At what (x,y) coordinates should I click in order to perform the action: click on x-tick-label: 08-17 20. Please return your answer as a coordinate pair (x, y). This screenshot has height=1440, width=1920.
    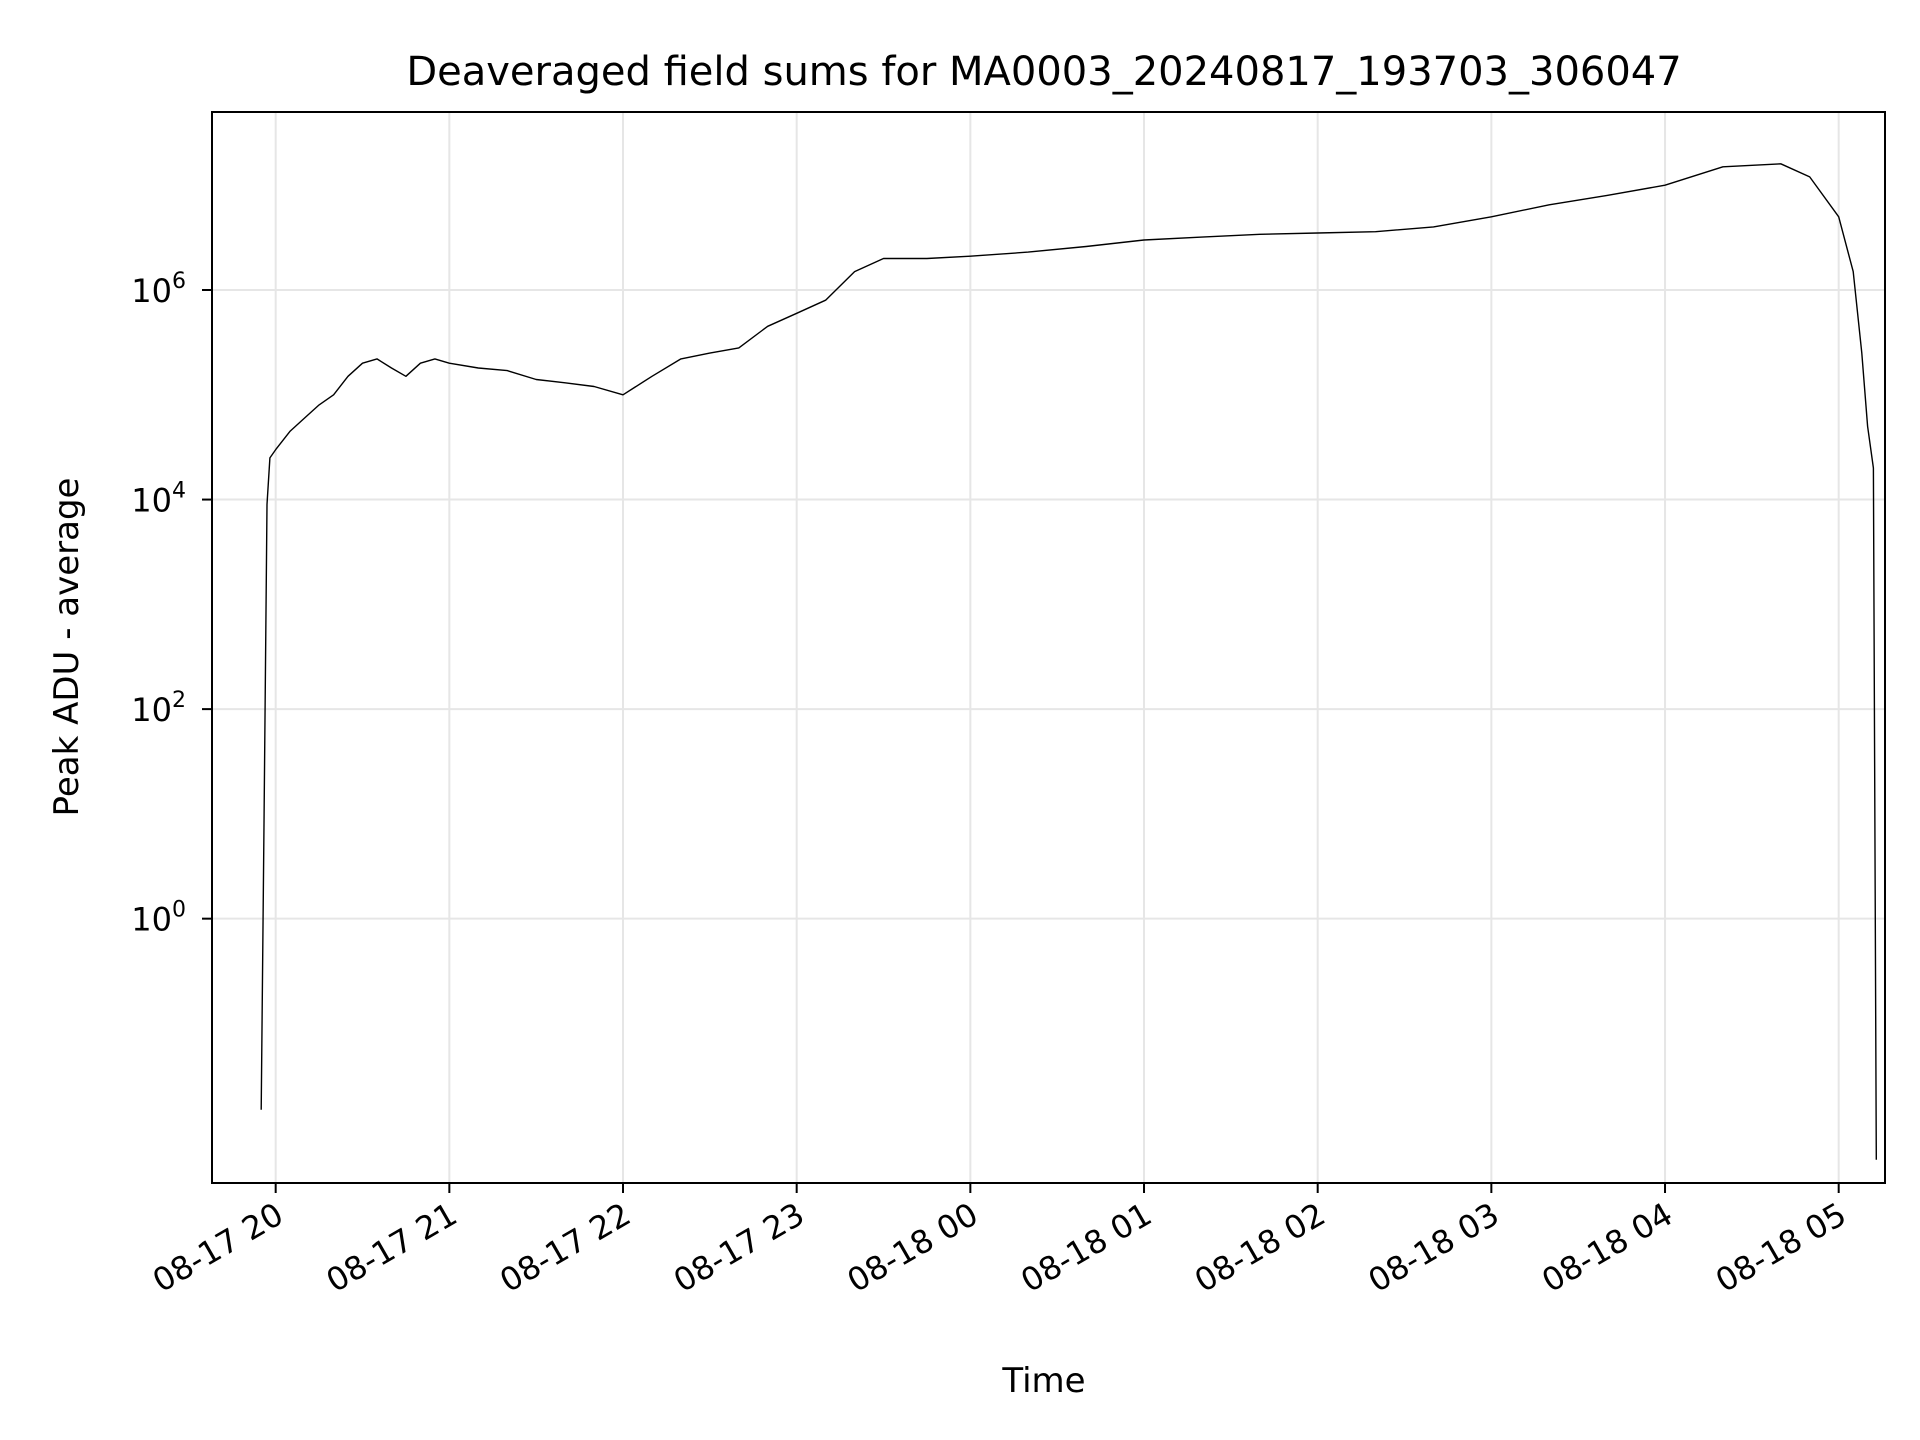
    Looking at the image, I should click on (218, 1247).